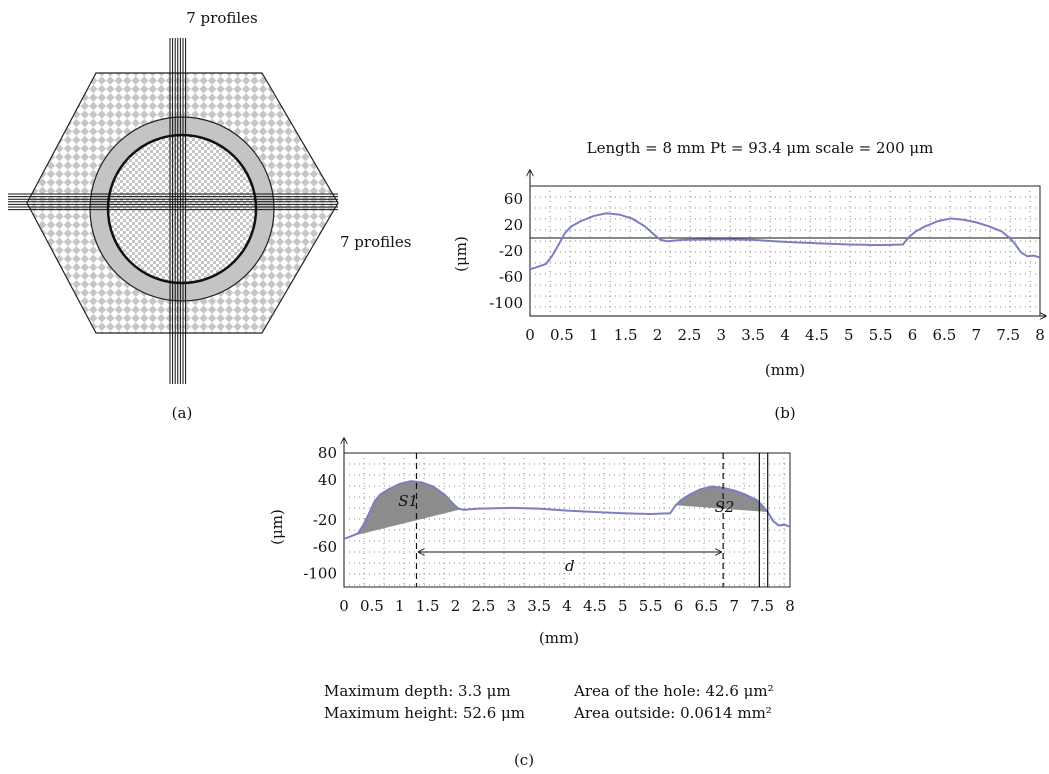 The width and height of the screenshot is (1049, 774). Describe the element at coordinates (513, 199) in the screenshot. I see `y-tick-label: 60` at that location.